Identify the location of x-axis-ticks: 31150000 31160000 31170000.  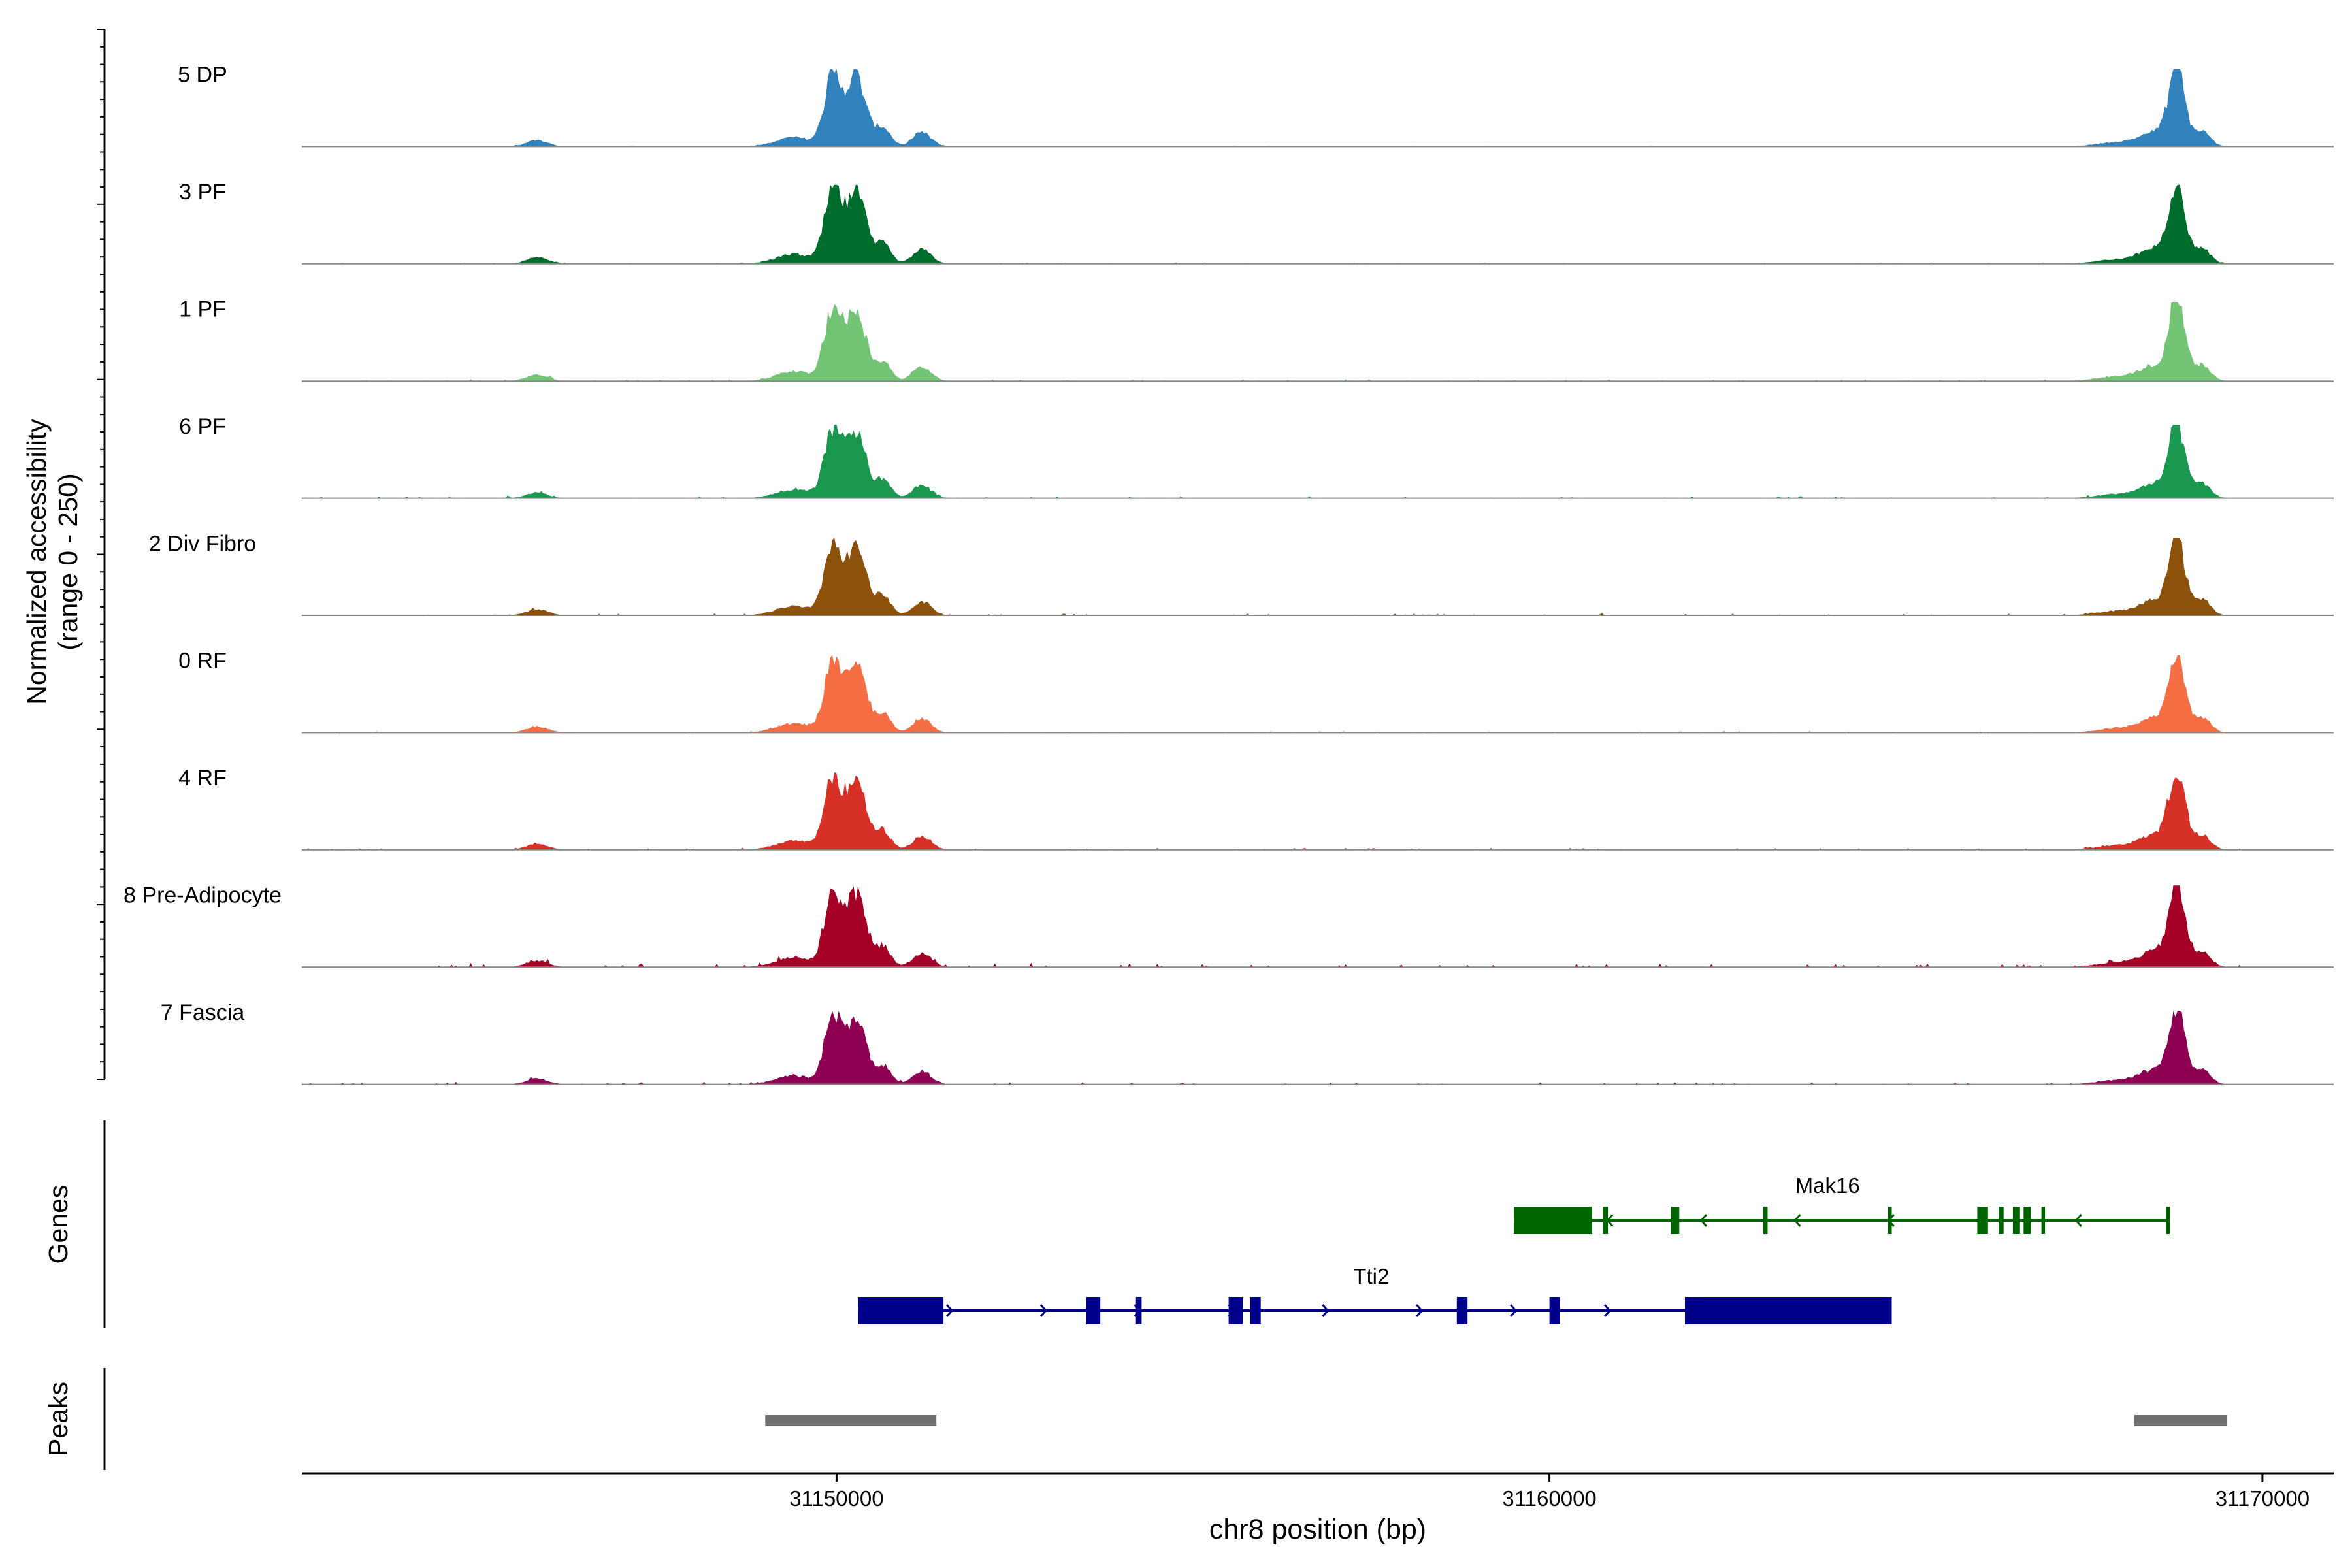
(1549, 1492).